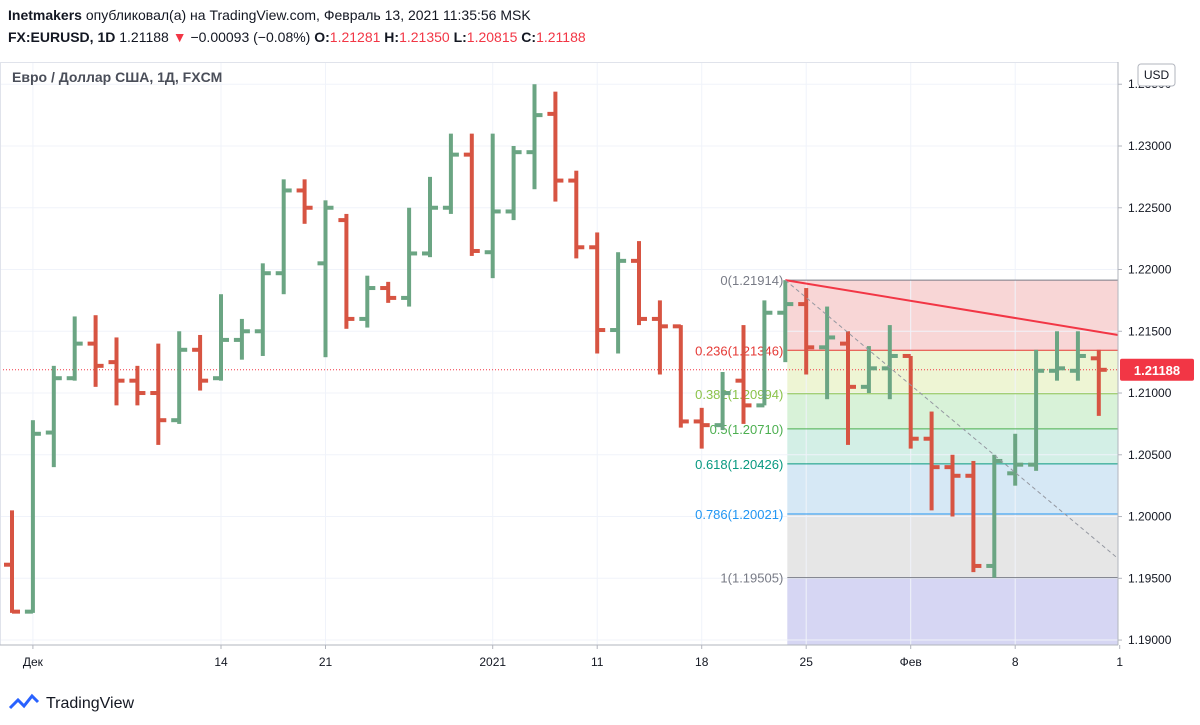  What do you see at coordinates (702, 662) in the screenshot?
I see `x-tick-label: 18` at bounding box center [702, 662].